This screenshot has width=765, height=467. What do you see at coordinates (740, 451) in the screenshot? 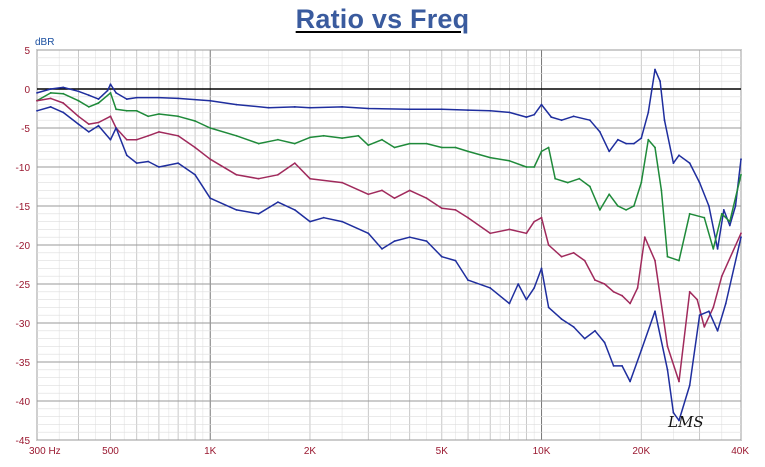
I see `x-tick-label: 40K` at bounding box center [740, 451].